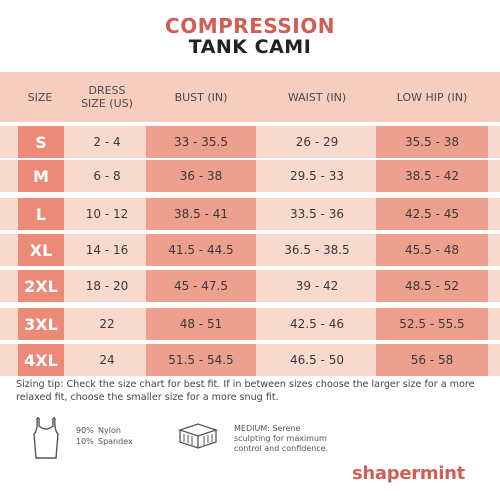  Describe the element at coordinates (40, 97) in the screenshot. I see `header-size: SIZE` at that location.